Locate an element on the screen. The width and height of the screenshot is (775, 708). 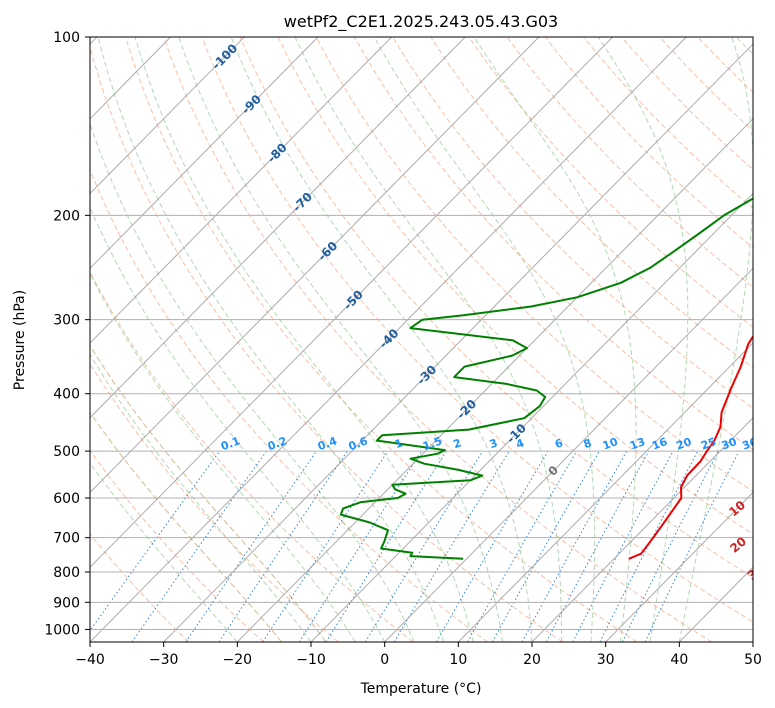
chart-title: wetPf2_C2E1.2025.243.05.43.G03 is located at coordinates (421, 22).